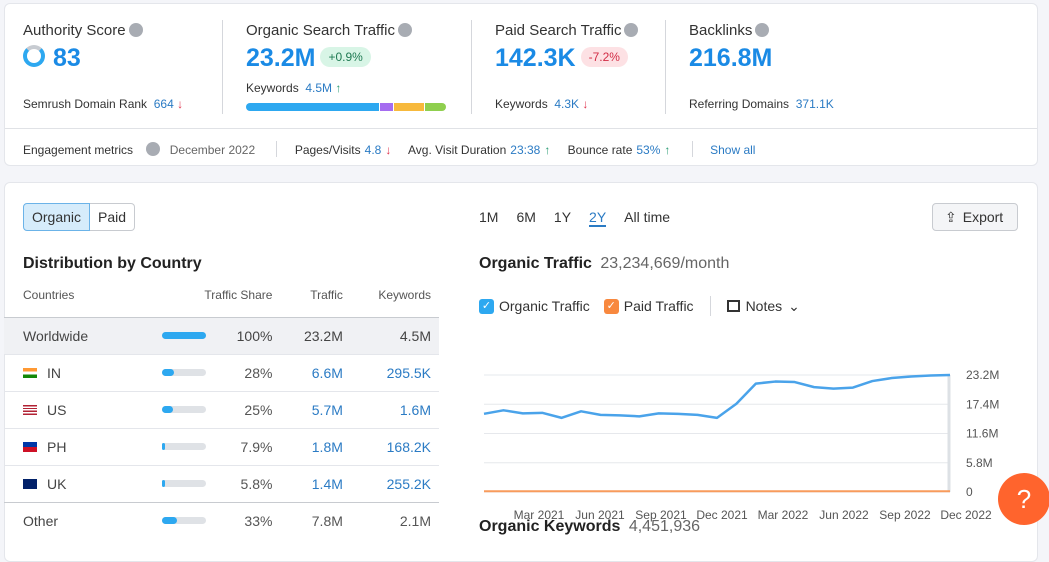  What do you see at coordinates (585, 104) in the screenshot?
I see `arrow-down-icon: ↓` at bounding box center [585, 104].